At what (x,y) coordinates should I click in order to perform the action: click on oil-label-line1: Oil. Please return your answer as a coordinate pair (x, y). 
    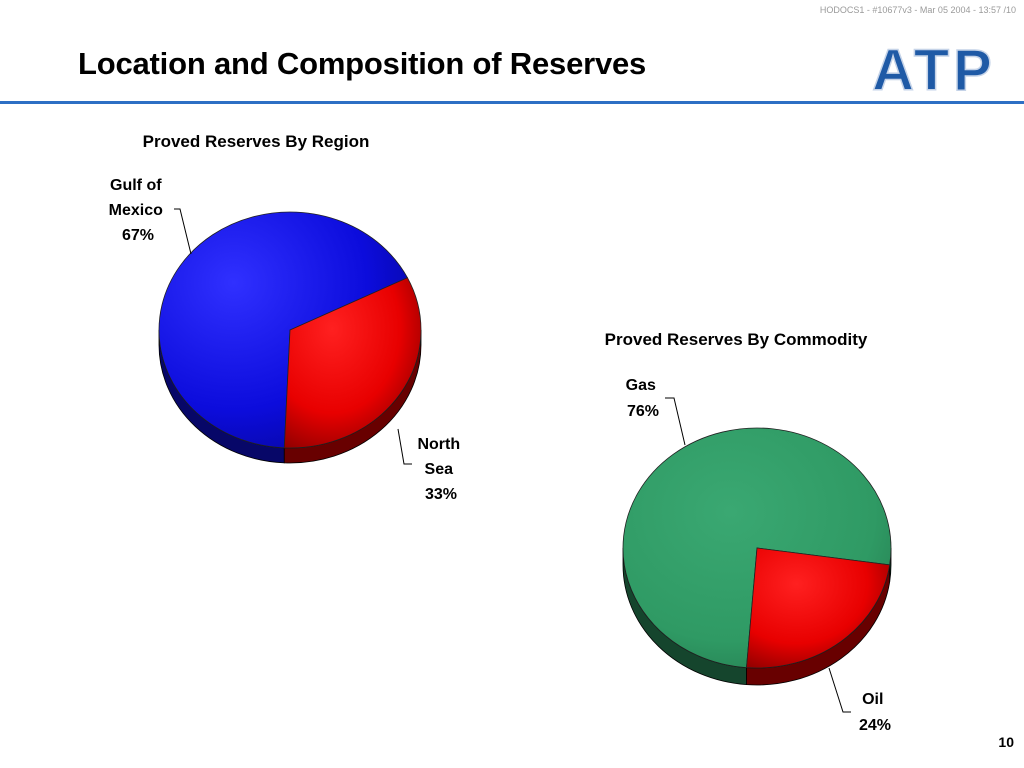
    Looking at the image, I should click on (872, 699).